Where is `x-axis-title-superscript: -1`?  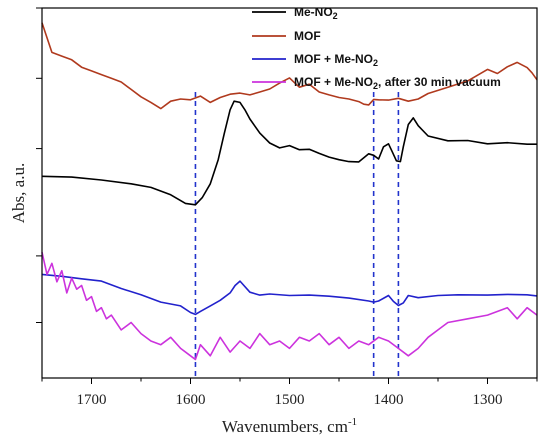 x-axis-title-superscript: -1 is located at coordinates (352, 422).